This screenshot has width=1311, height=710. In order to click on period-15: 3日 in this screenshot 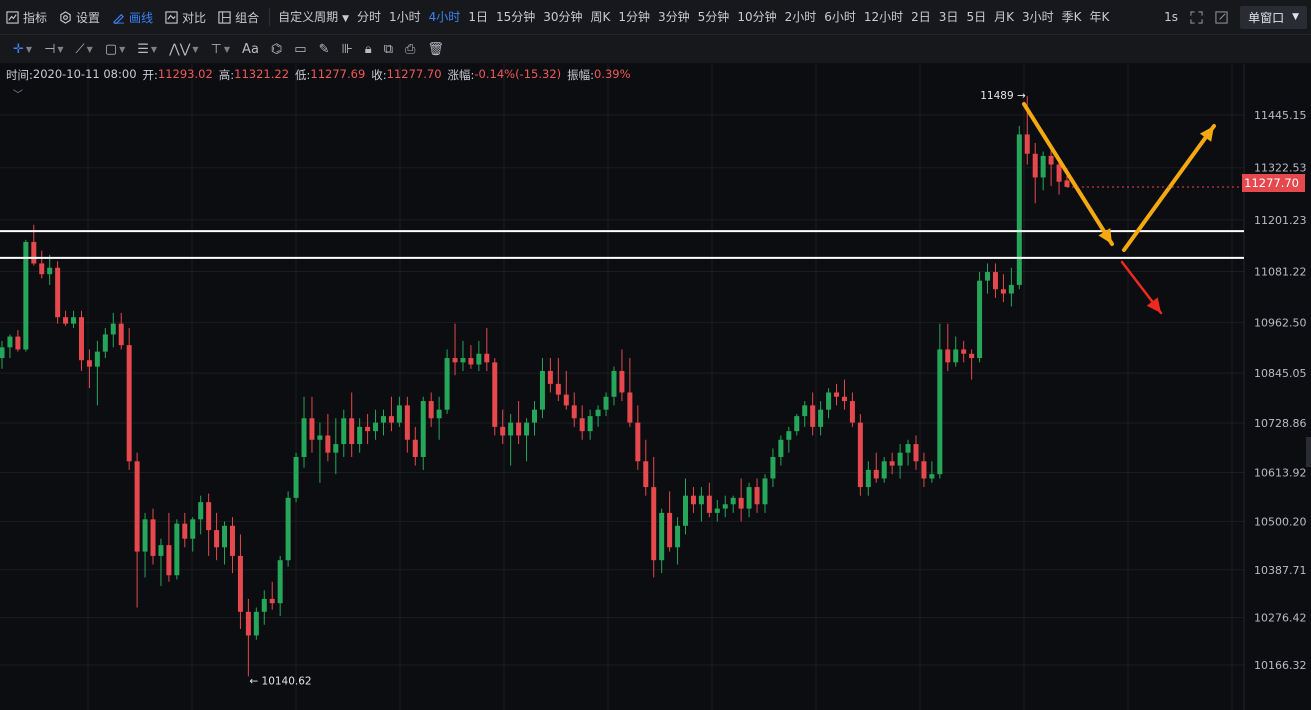, I will do `click(948, 17)`.